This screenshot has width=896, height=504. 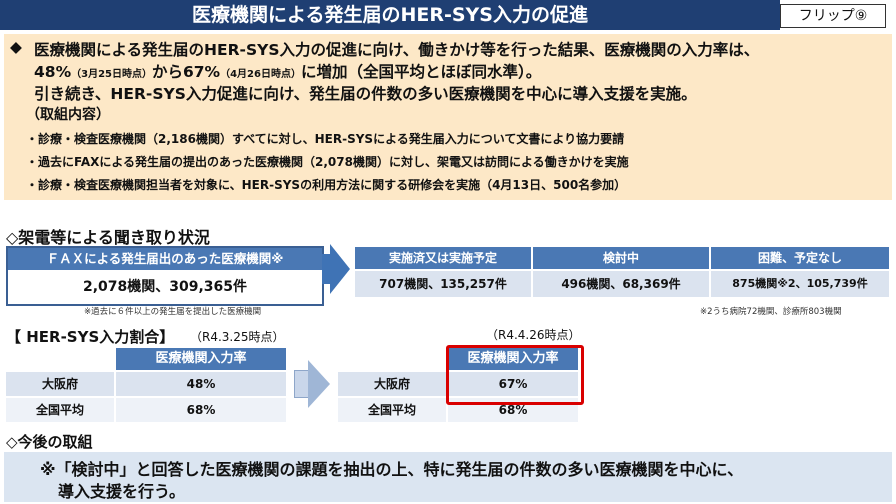 I want to click on fax-box: ＦＡＸによる発生届出のあった医療機関※ 2,078機関、309,365件, so click(x=165, y=276).